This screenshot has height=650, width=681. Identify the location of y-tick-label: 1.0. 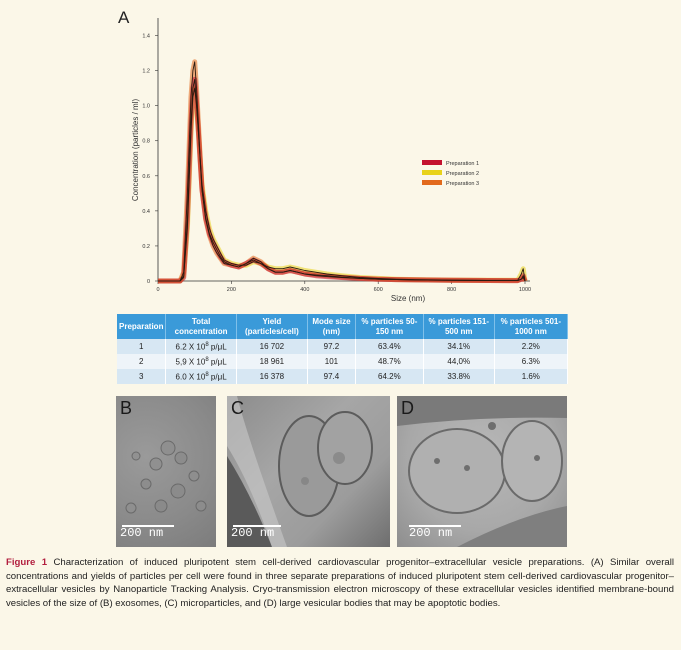
(146, 107).